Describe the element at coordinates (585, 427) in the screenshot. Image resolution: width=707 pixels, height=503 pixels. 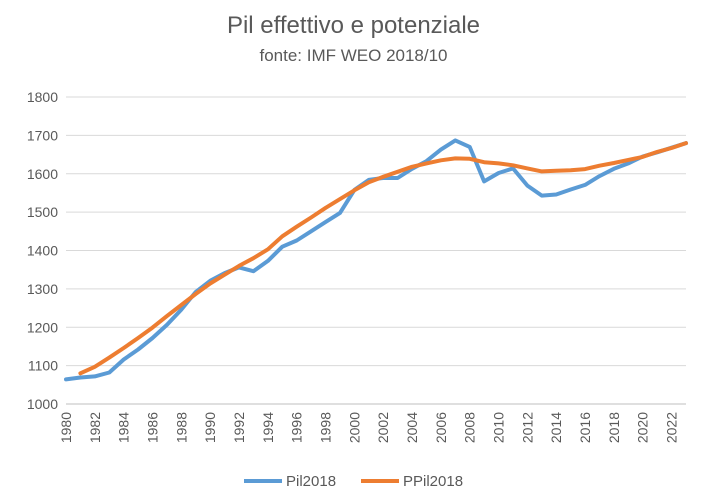
I see `x-tick-label: 2016` at that location.